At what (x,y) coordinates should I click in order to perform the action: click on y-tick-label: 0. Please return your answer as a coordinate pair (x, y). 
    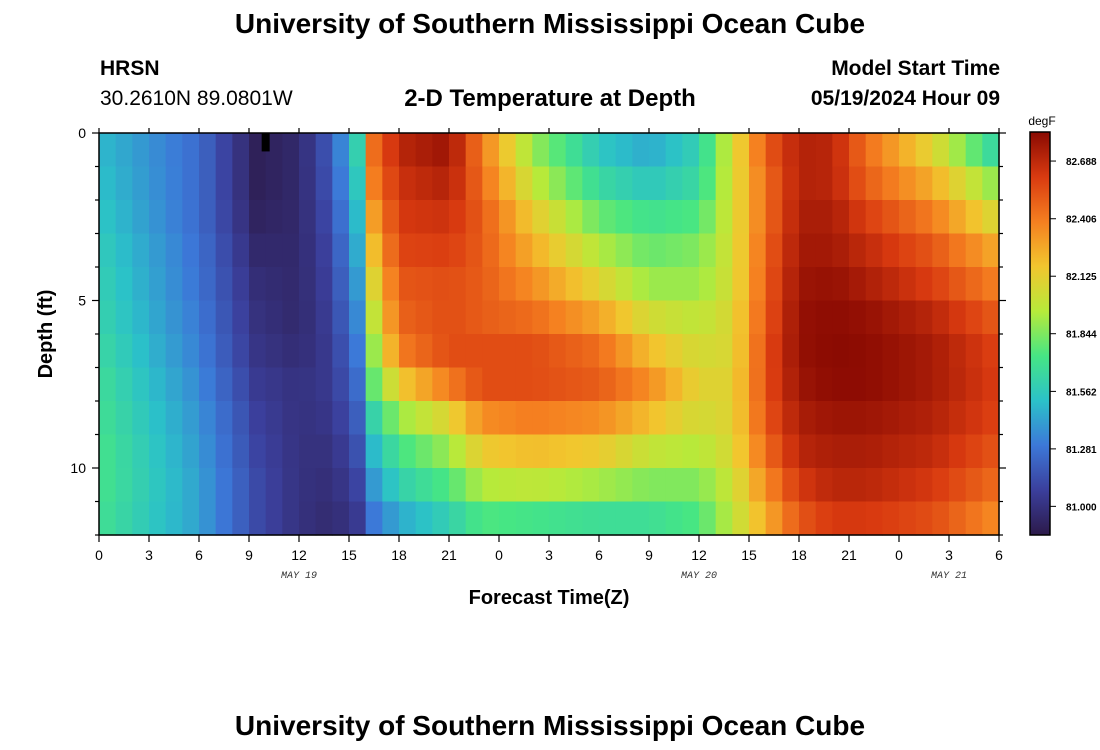
    Looking at the image, I should click on (82, 133).